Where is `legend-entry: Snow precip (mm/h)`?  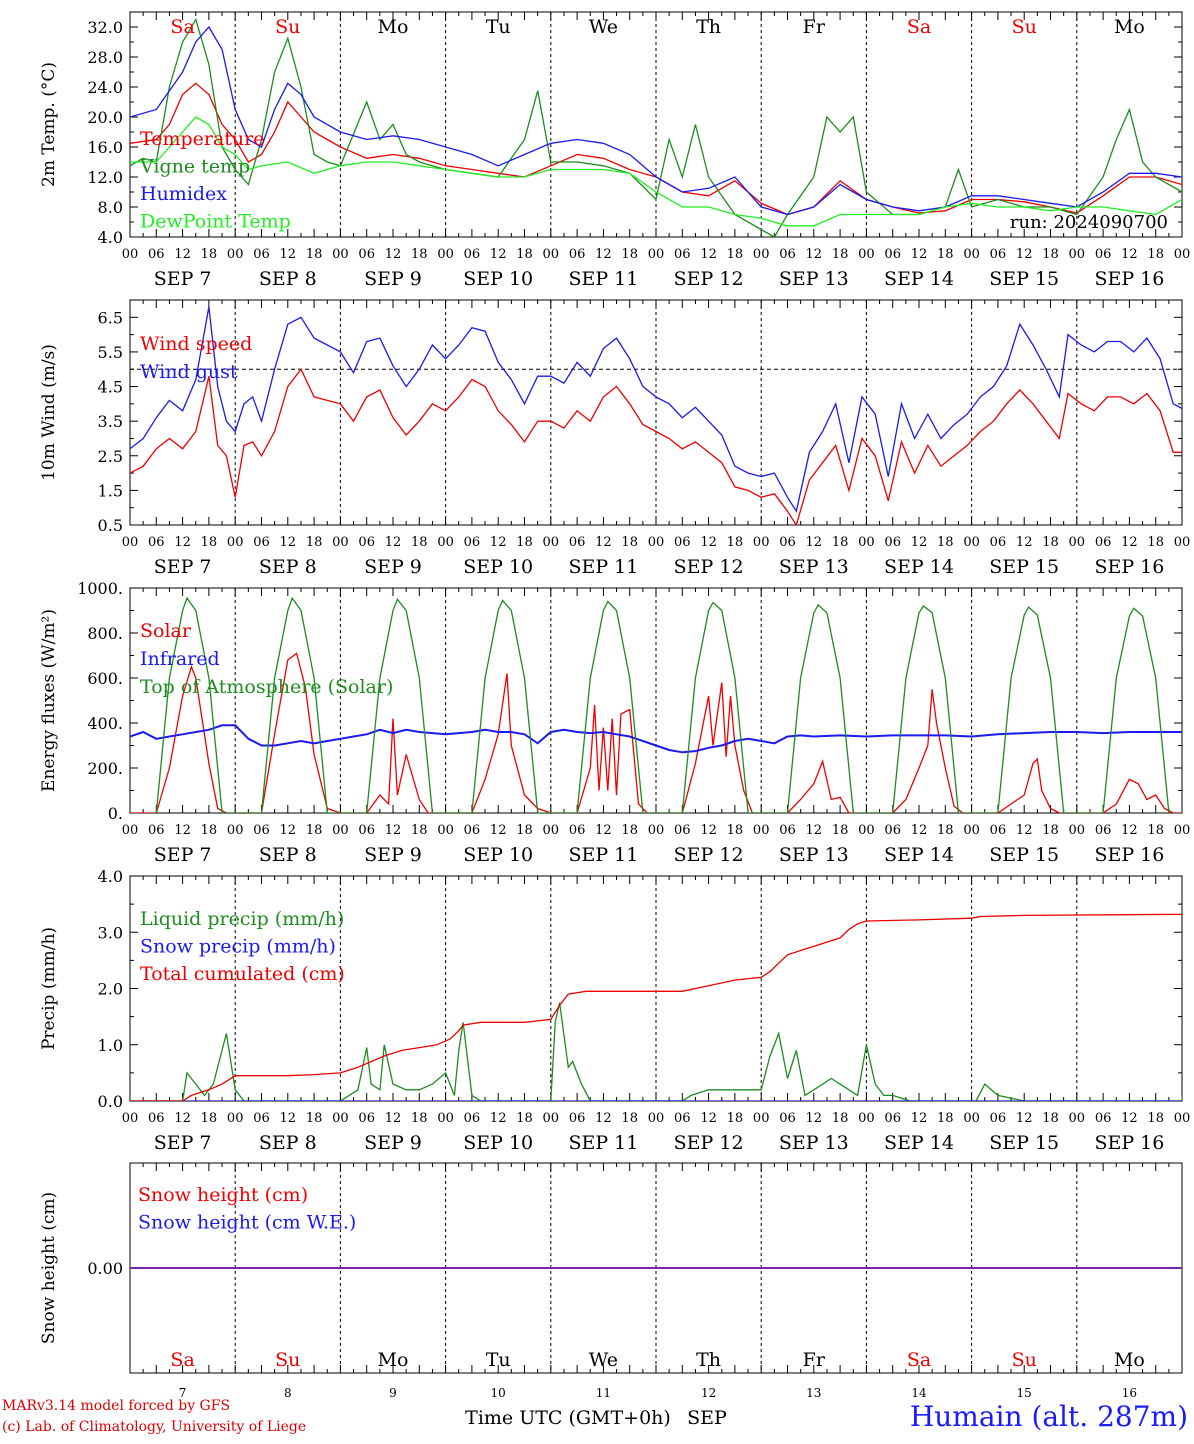
legend-entry: Snow precip (mm/h) is located at coordinates (238, 947).